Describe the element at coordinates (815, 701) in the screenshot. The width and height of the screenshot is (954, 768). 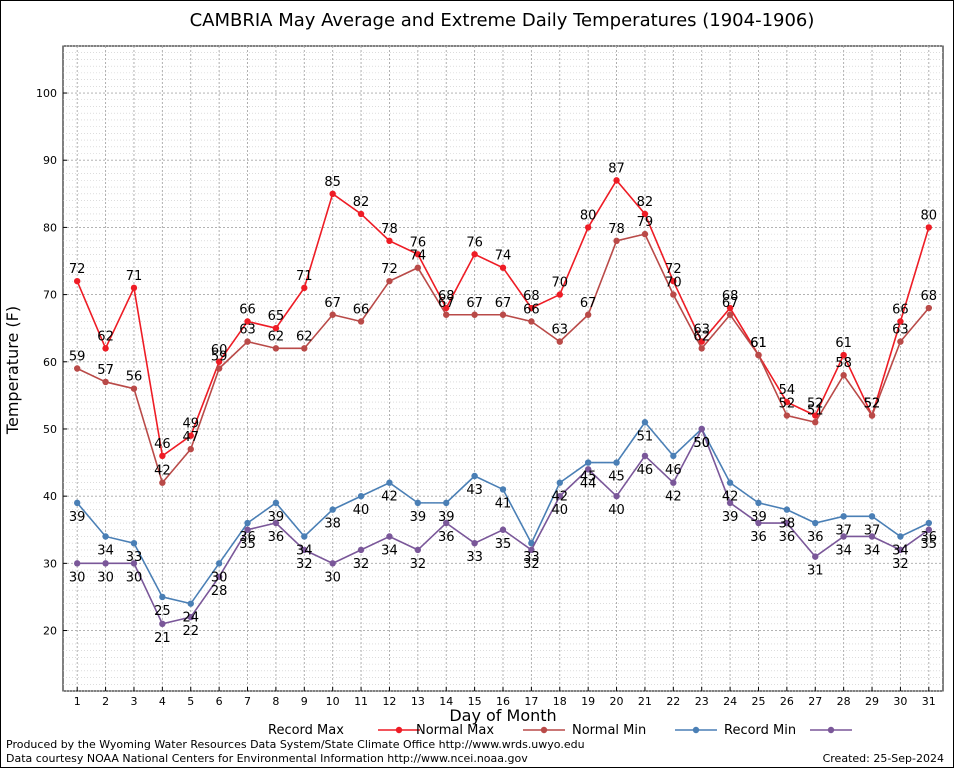
I see `x-tick-label: 27` at that location.